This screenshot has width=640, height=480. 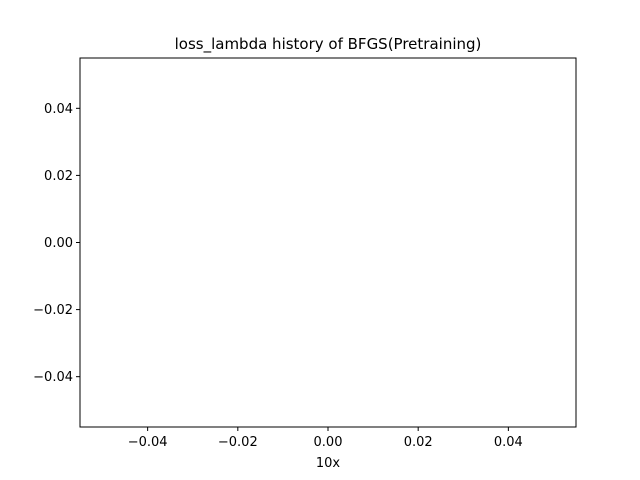 I want to click on y-tick-label: −0.04, so click(x=53, y=377).